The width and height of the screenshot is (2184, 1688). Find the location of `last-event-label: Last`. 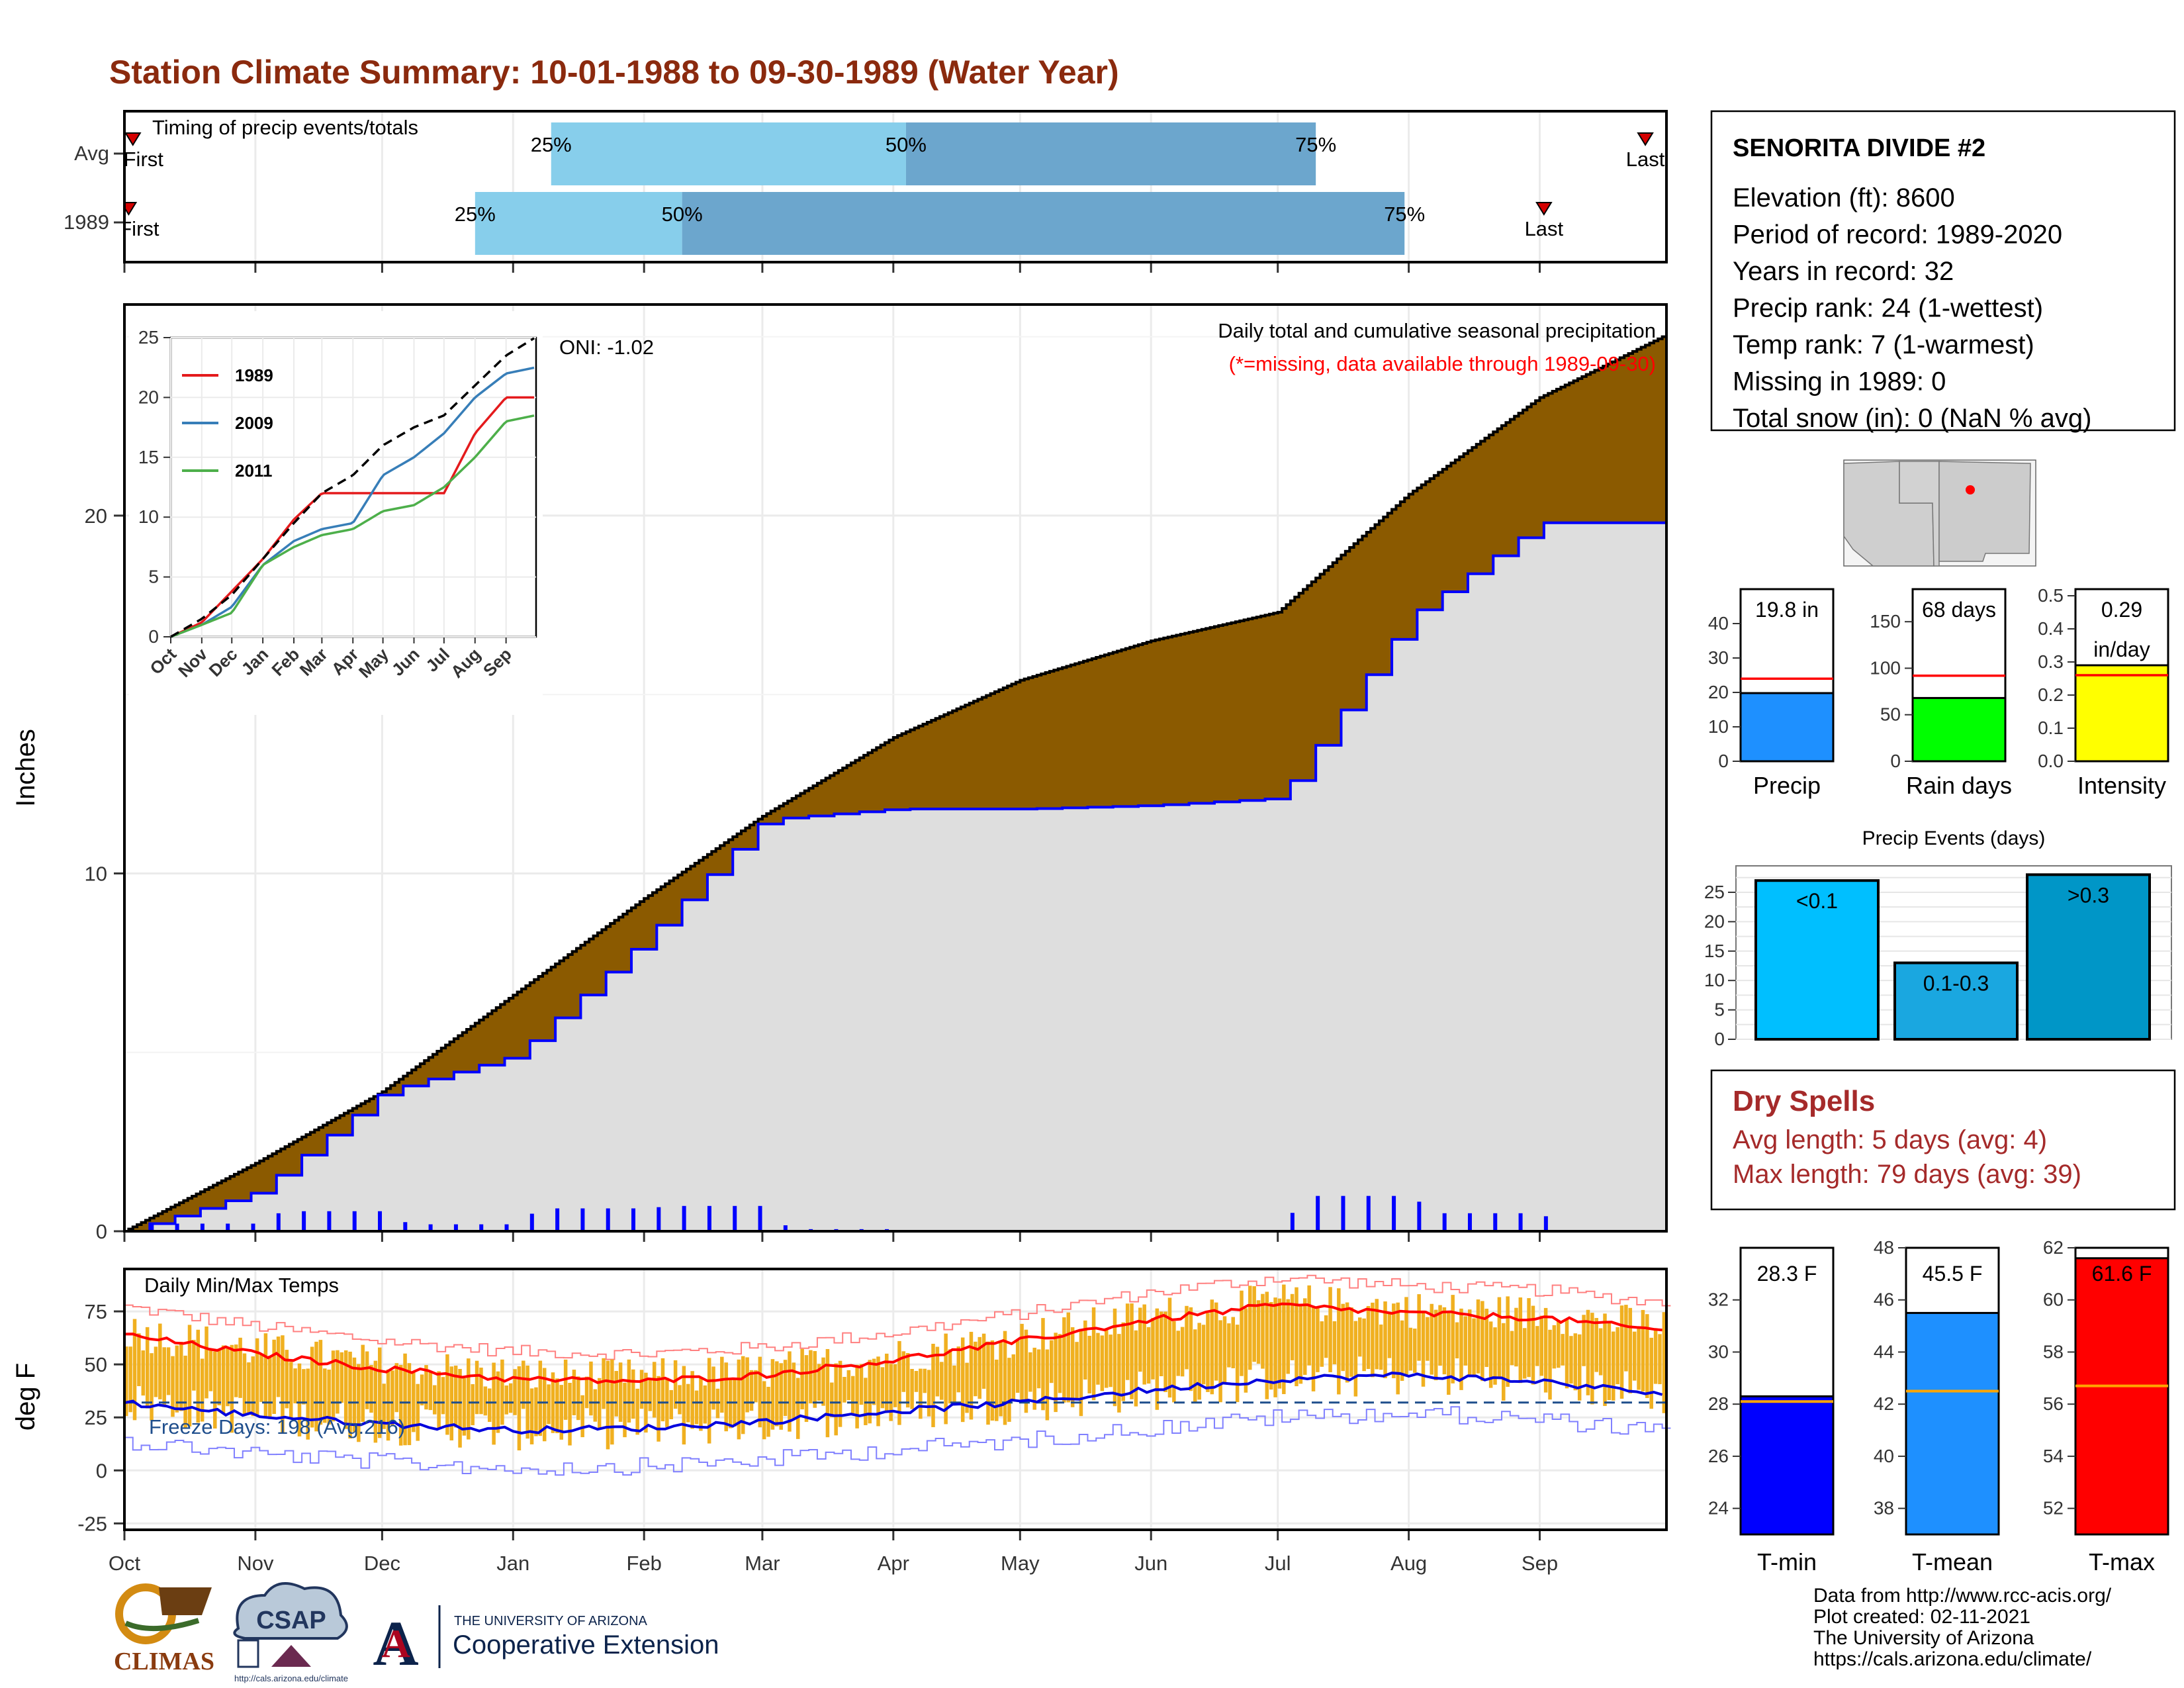

last-event-label: Last is located at coordinates (1645, 159).